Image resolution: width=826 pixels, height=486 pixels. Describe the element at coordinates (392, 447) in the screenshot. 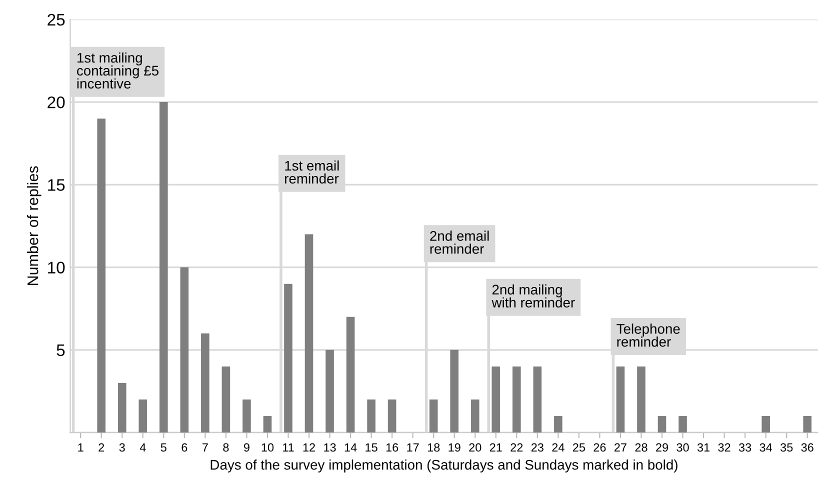

I see `x-tick-label: 16` at that location.